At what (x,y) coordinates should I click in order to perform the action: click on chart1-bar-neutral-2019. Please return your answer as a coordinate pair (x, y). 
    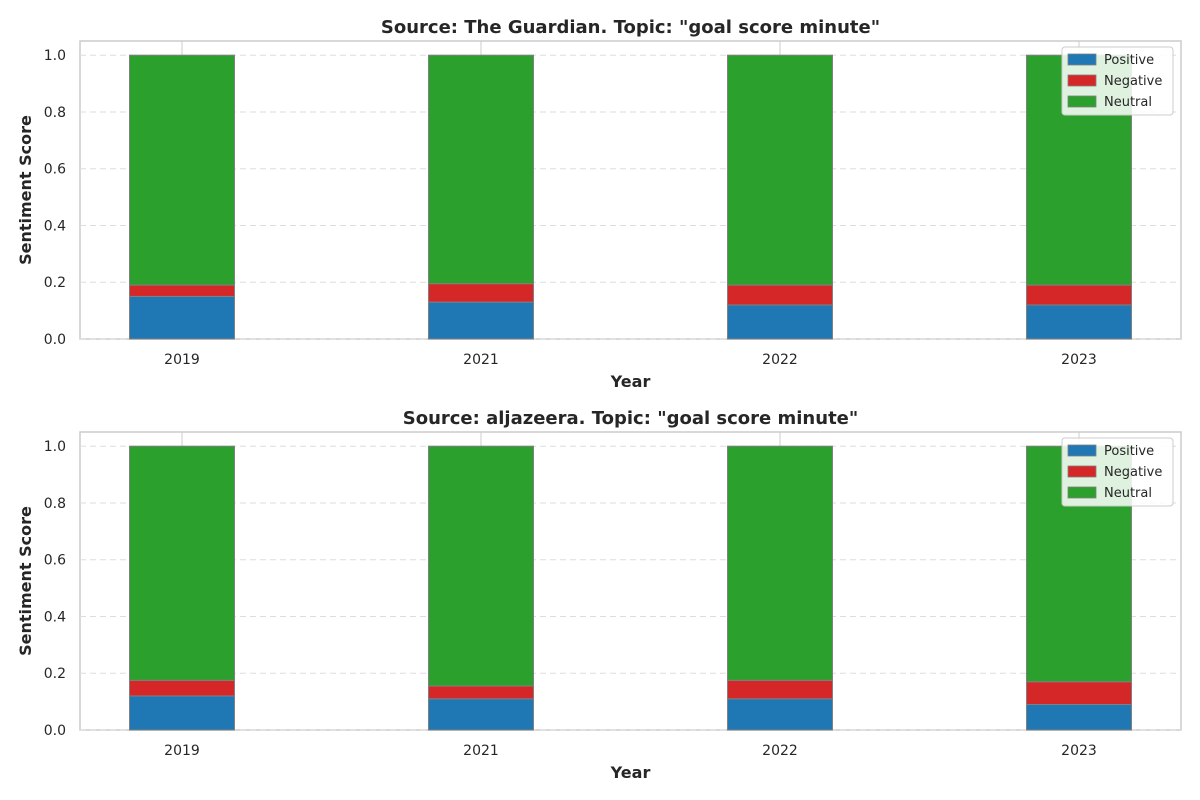
    Looking at the image, I should click on (182, 170).